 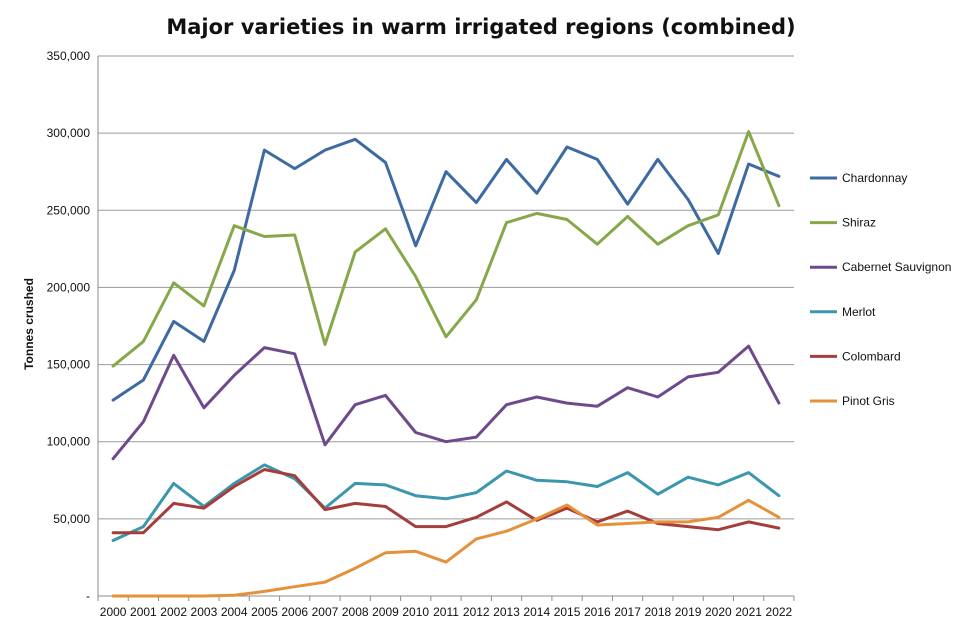 I want to click on x-tick-label: 2011, so click(x=446, y=612).